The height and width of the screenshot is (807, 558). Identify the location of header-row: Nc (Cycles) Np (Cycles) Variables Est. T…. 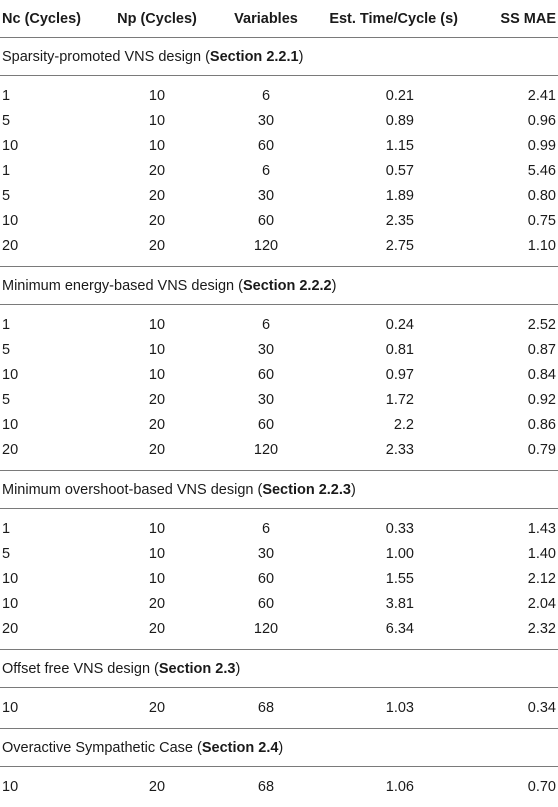
(279, 19).